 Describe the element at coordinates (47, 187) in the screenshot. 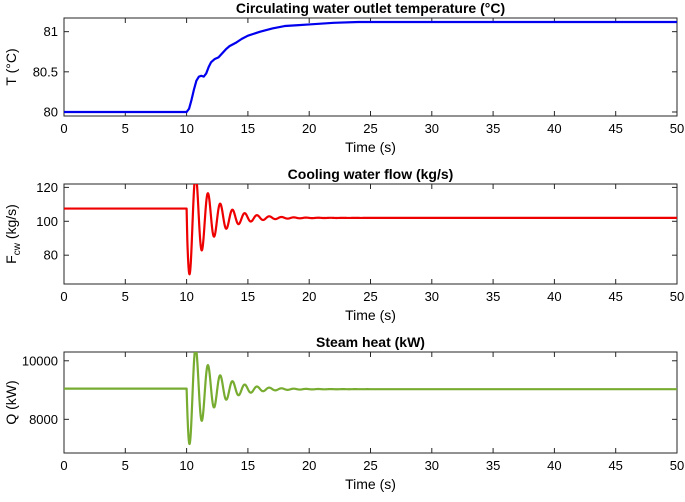

I see `y-tick-label: 120` at that location.